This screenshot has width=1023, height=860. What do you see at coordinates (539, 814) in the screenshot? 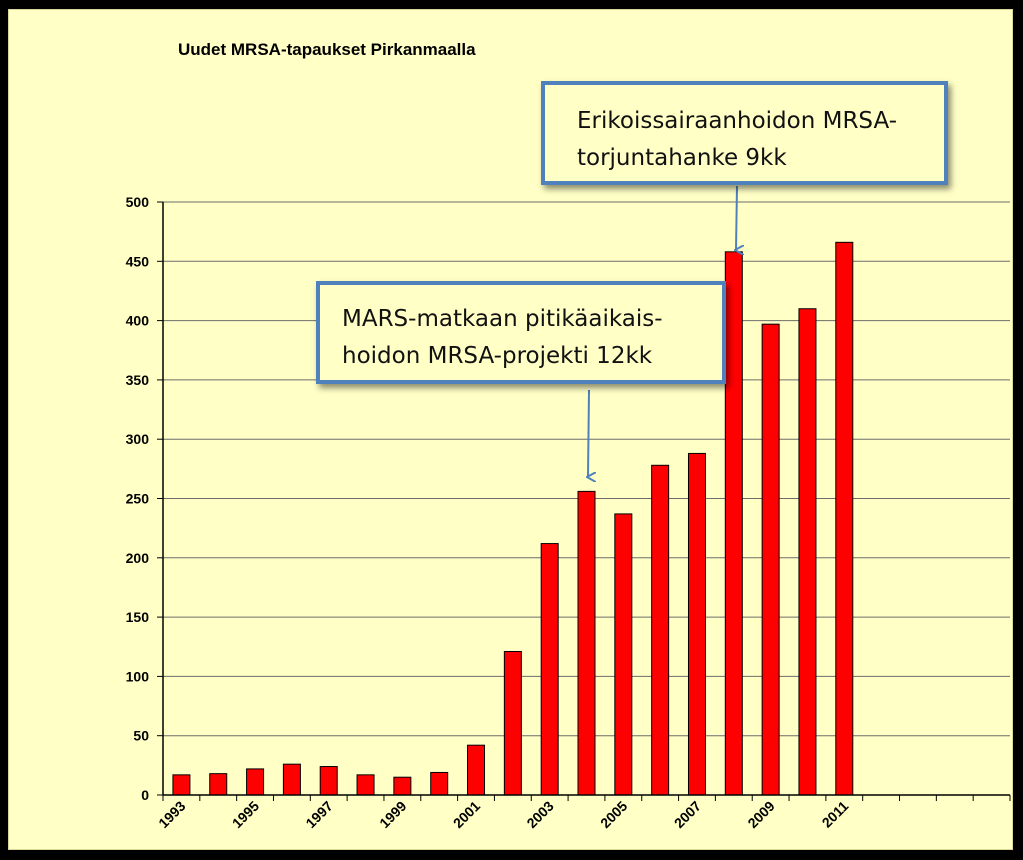
I see `x-tick-label: 2003` at bounding box center [539, 814].